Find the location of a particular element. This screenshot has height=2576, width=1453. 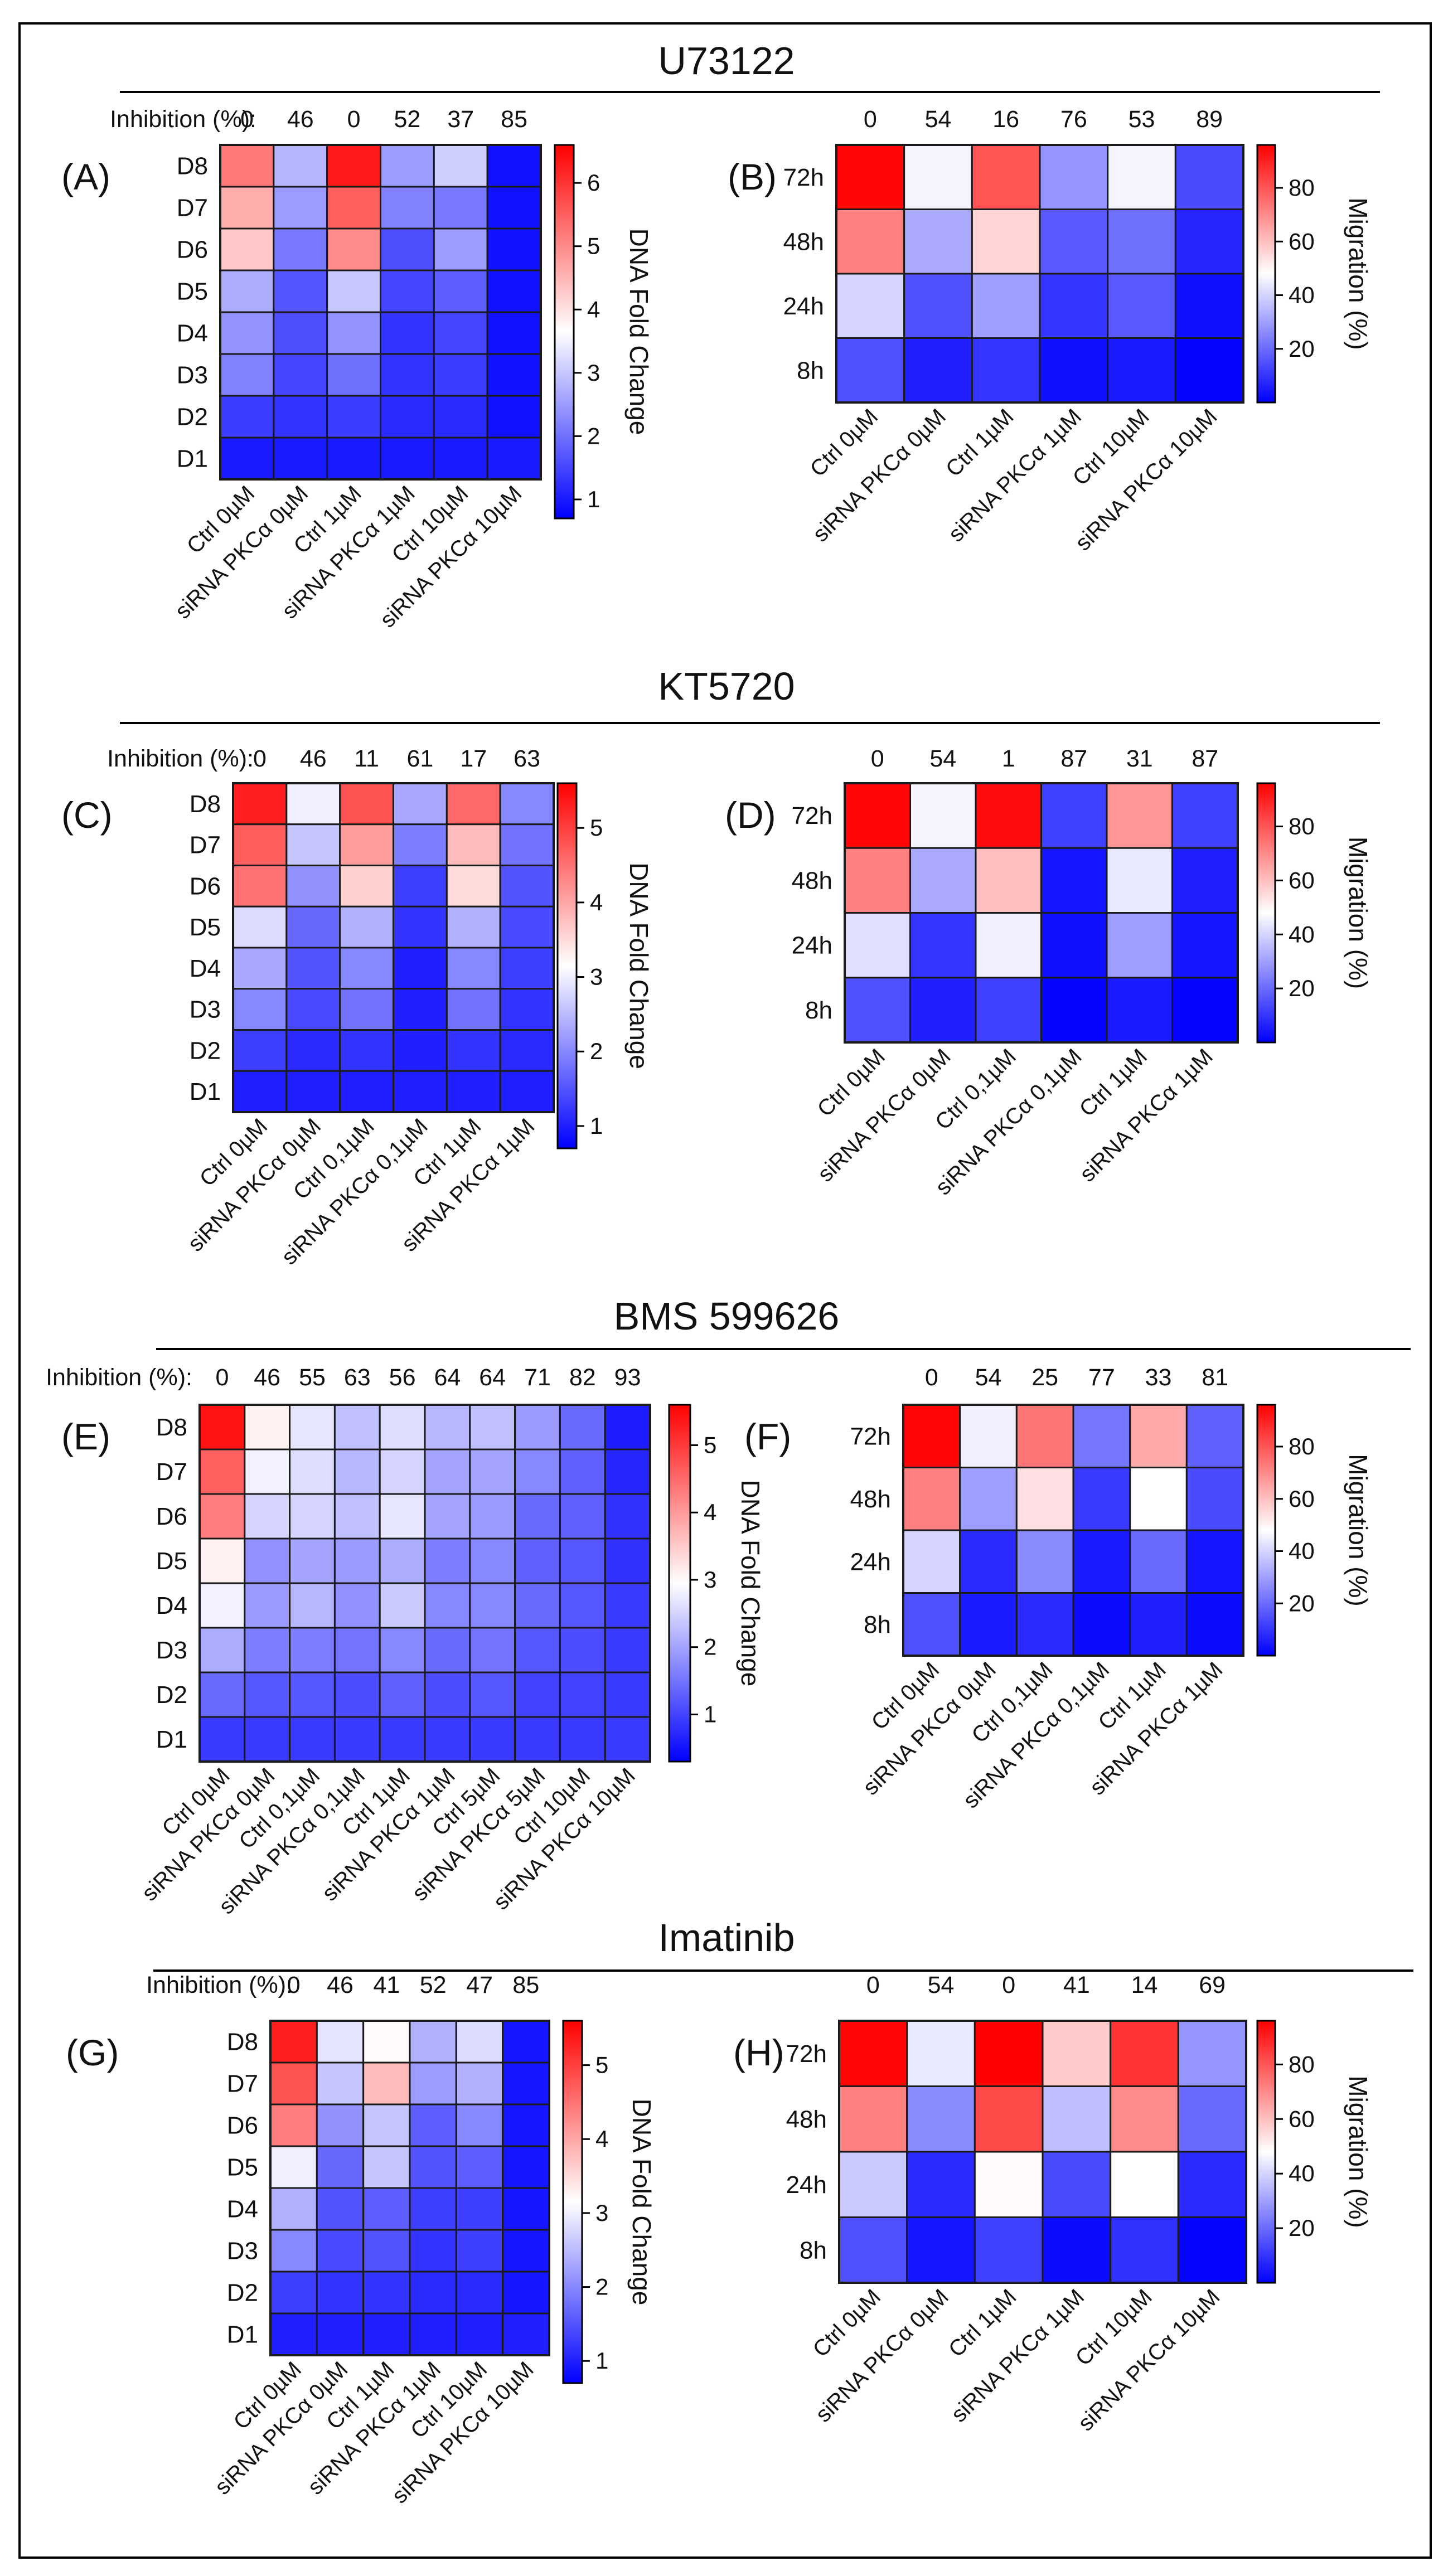

row-label: D3 is located at coordinates (172, 1651).